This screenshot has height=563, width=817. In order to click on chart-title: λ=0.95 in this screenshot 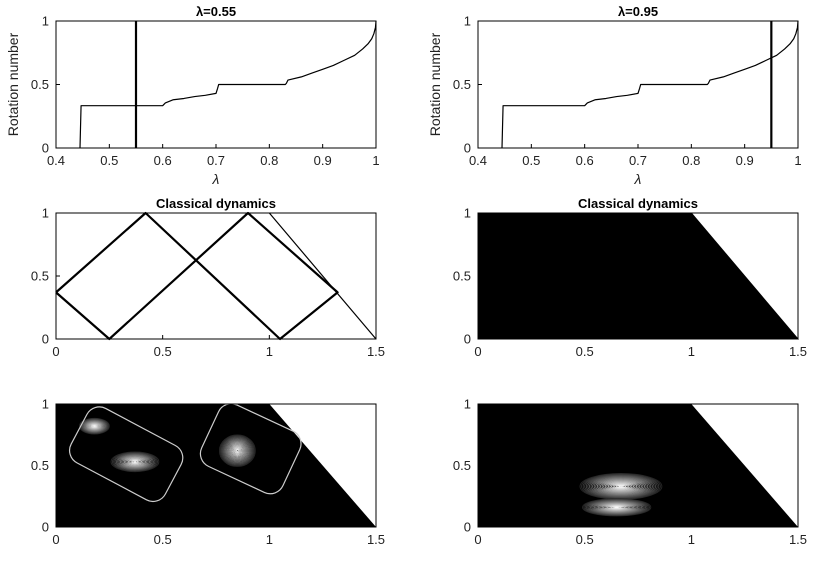, I will do `click(638, 11)`.